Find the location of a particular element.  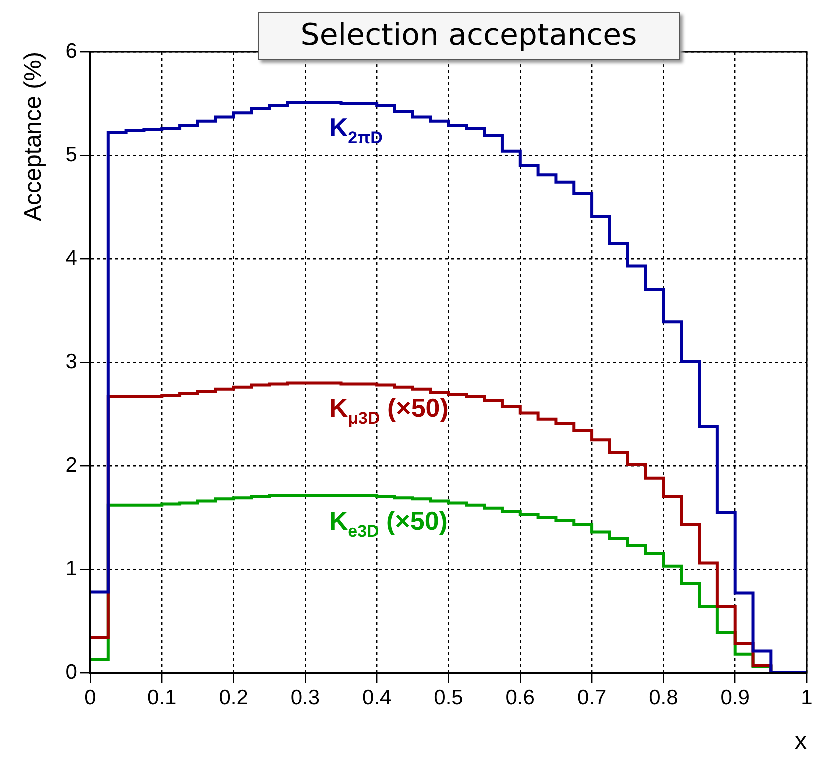

x-tick-label: 0.2 is located at coordinates (233, 698).